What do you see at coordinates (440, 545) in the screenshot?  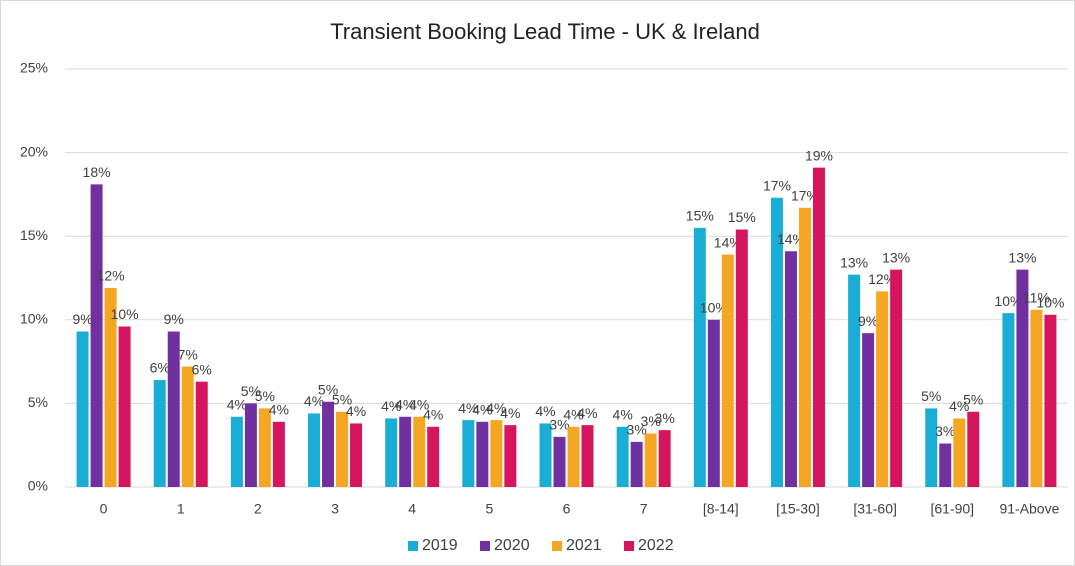 I see `legend-label: 2019` at bounding box center [440, 545].